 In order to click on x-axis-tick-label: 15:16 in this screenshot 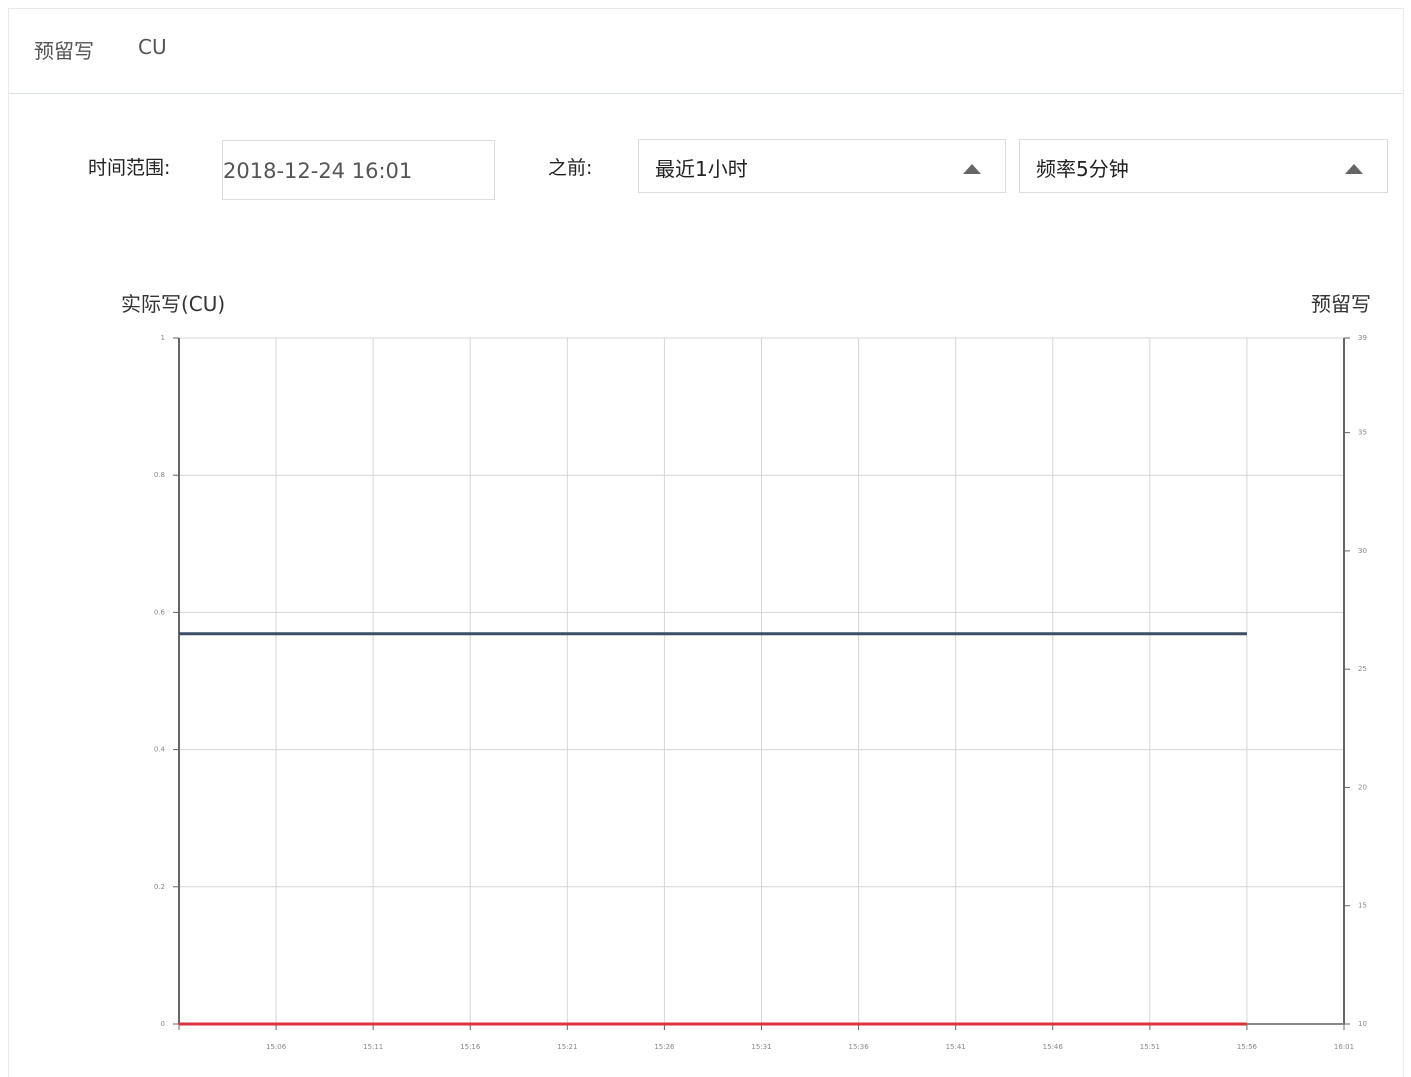, I will do `click(470, 1047)`.